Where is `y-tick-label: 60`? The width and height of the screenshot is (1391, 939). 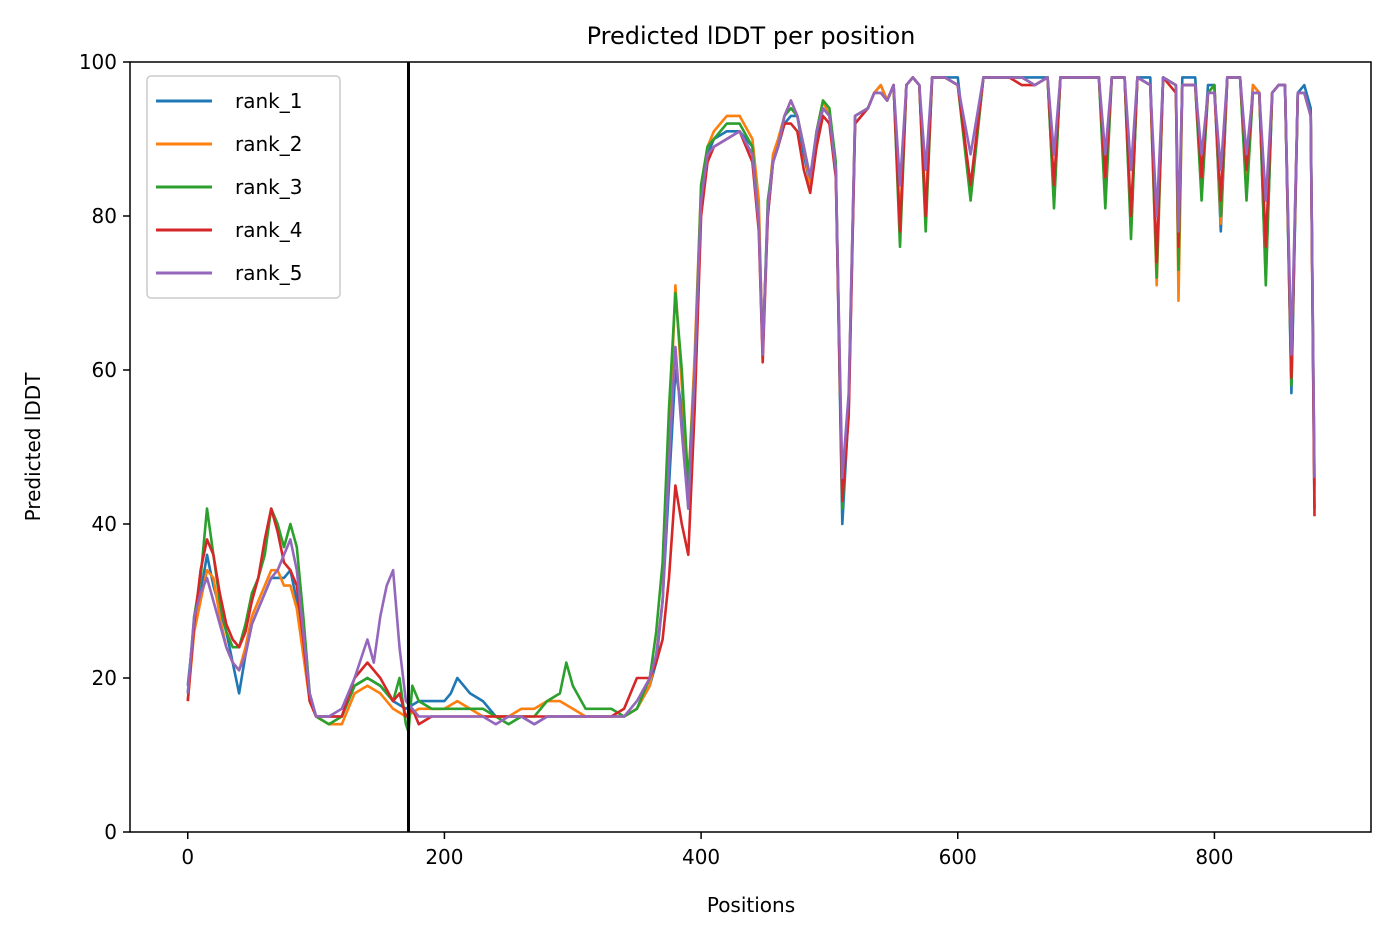
y-tick-label: 60 is located at coordinates (104, 370).